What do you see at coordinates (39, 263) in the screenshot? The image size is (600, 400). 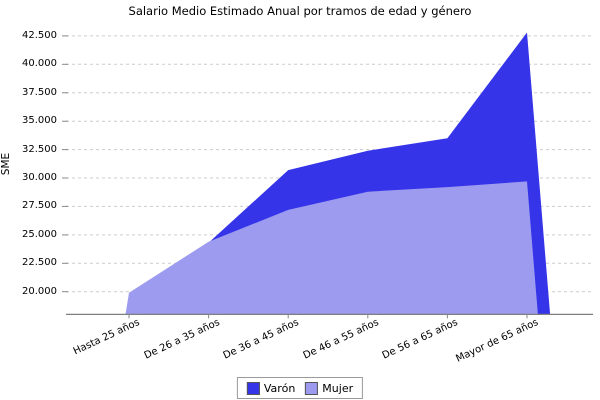 I see `y-tick-label: 22.500` at bounding box center [39, 263].